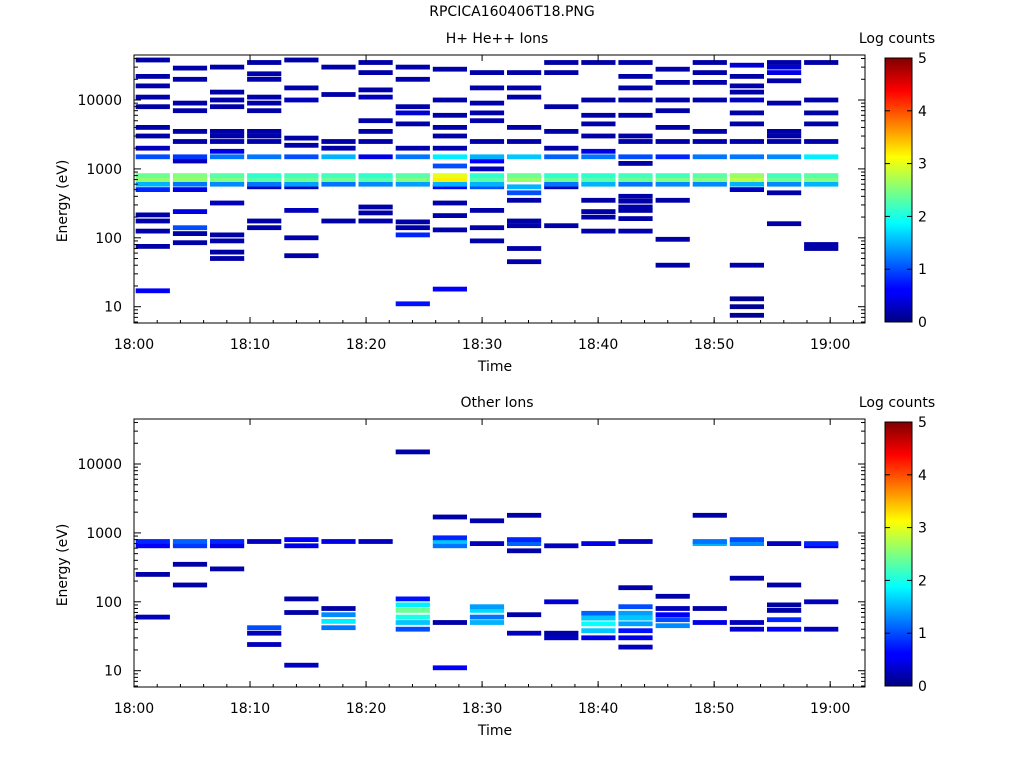 This screenshot has height=768, width=1024. Describe the element at coordinates (482, 345) in the screenshot. I see `x-tick-label: 18:30` at that location.